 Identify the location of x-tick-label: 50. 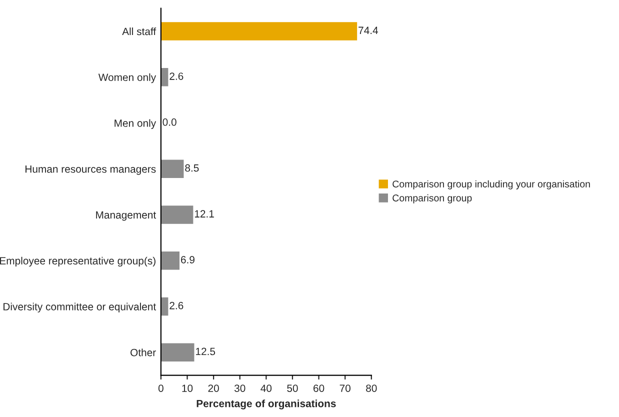
(292, 388).